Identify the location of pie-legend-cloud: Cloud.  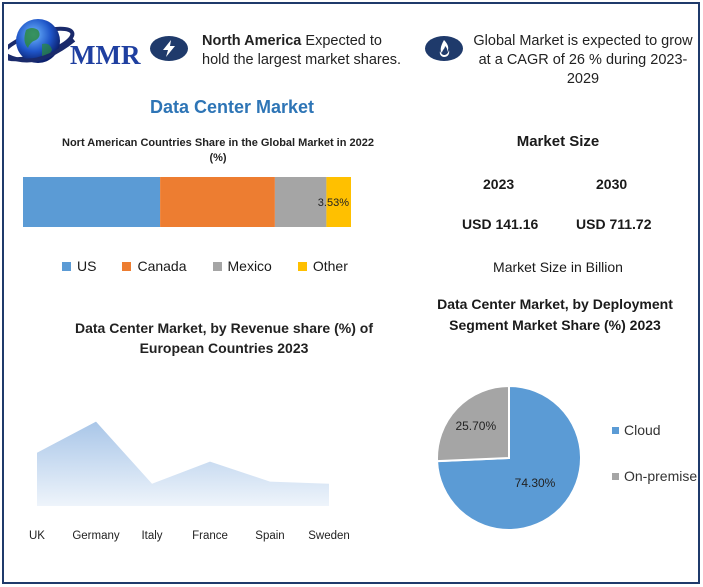
(636, 430).